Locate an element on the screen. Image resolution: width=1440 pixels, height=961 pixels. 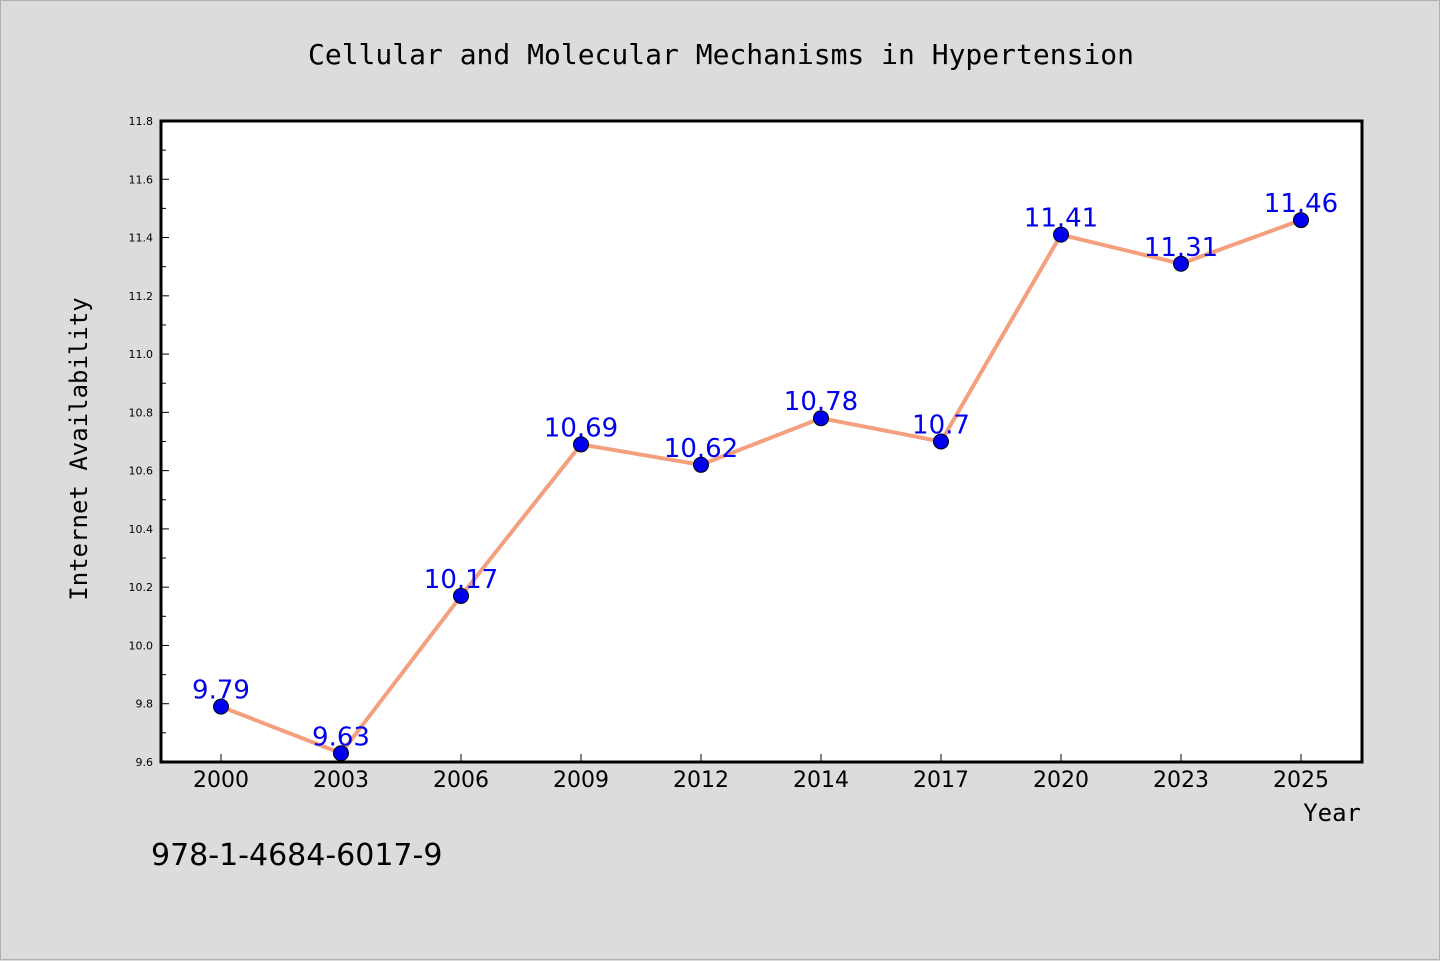
data-label: 11.31 is located at coordinates (1181, 248).